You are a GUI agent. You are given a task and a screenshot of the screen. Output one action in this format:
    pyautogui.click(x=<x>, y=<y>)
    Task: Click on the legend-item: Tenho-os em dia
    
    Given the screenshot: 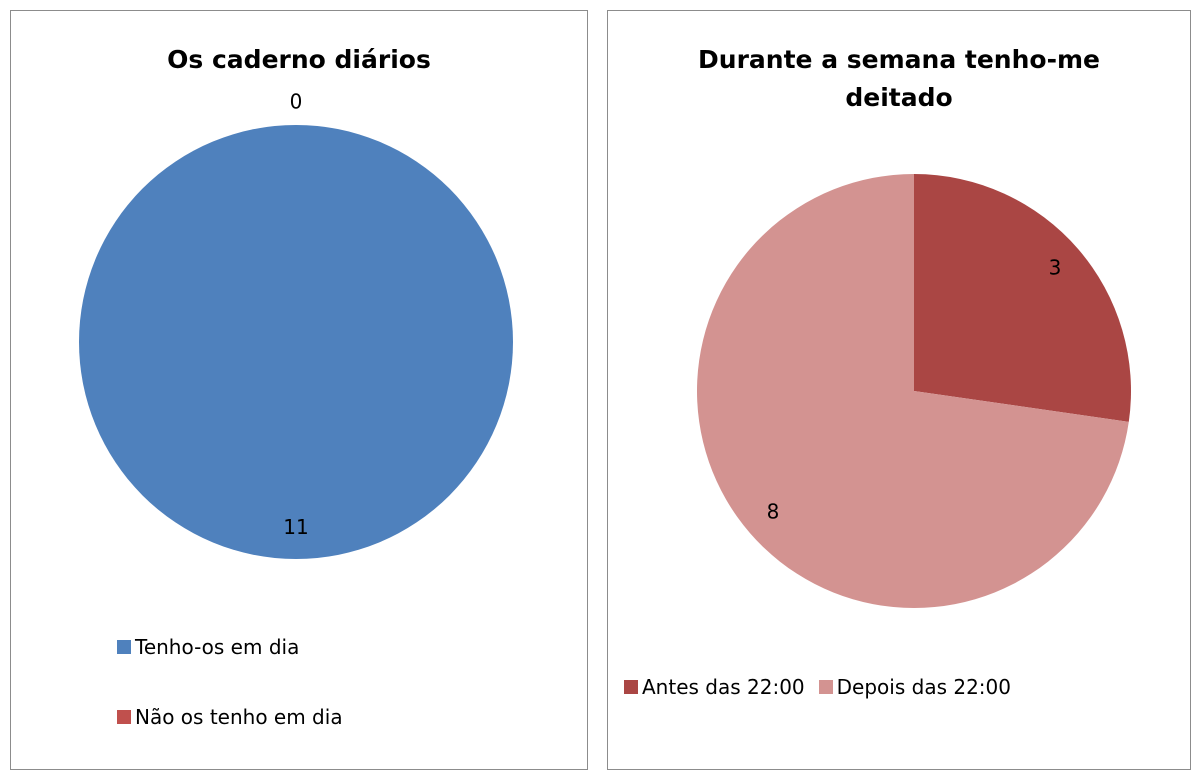 What is the action you would take?
    pyautogui.click(x=230, y=647)
    